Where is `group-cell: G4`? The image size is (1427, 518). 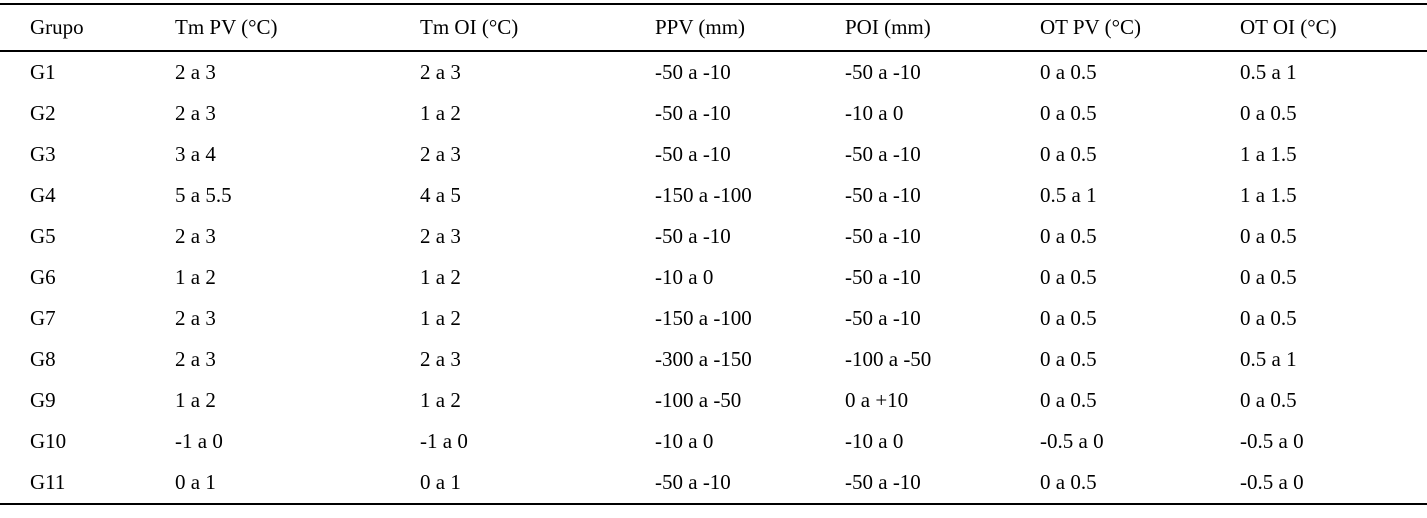 group-cell: G4 is located at coordinates (43, 195).